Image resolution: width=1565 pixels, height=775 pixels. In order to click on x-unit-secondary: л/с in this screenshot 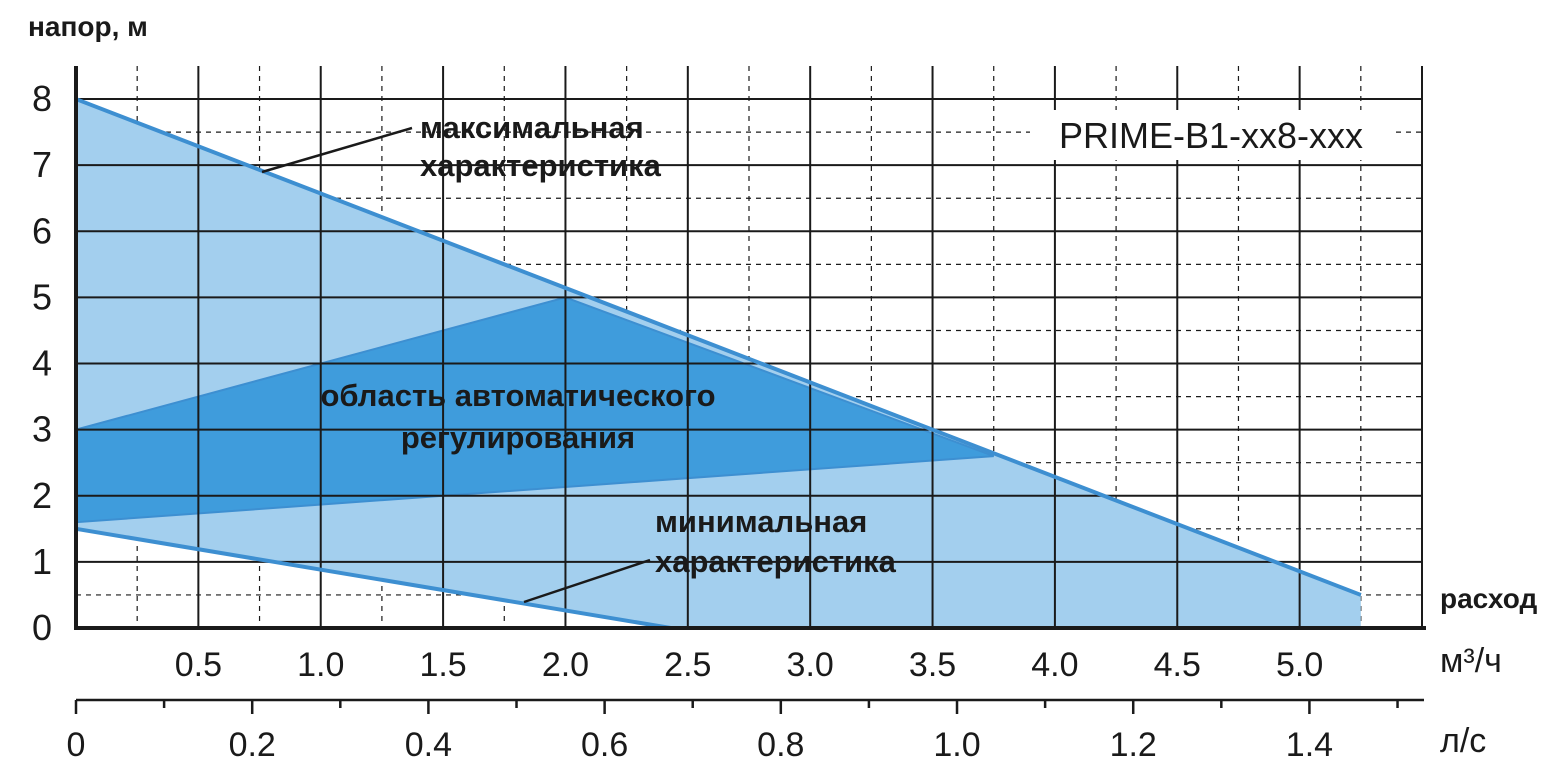, I will do `click(1463, 741)`.